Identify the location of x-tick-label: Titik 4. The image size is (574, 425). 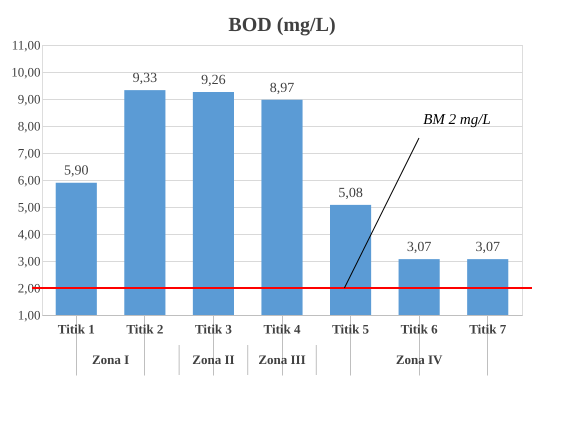
(282, 329).